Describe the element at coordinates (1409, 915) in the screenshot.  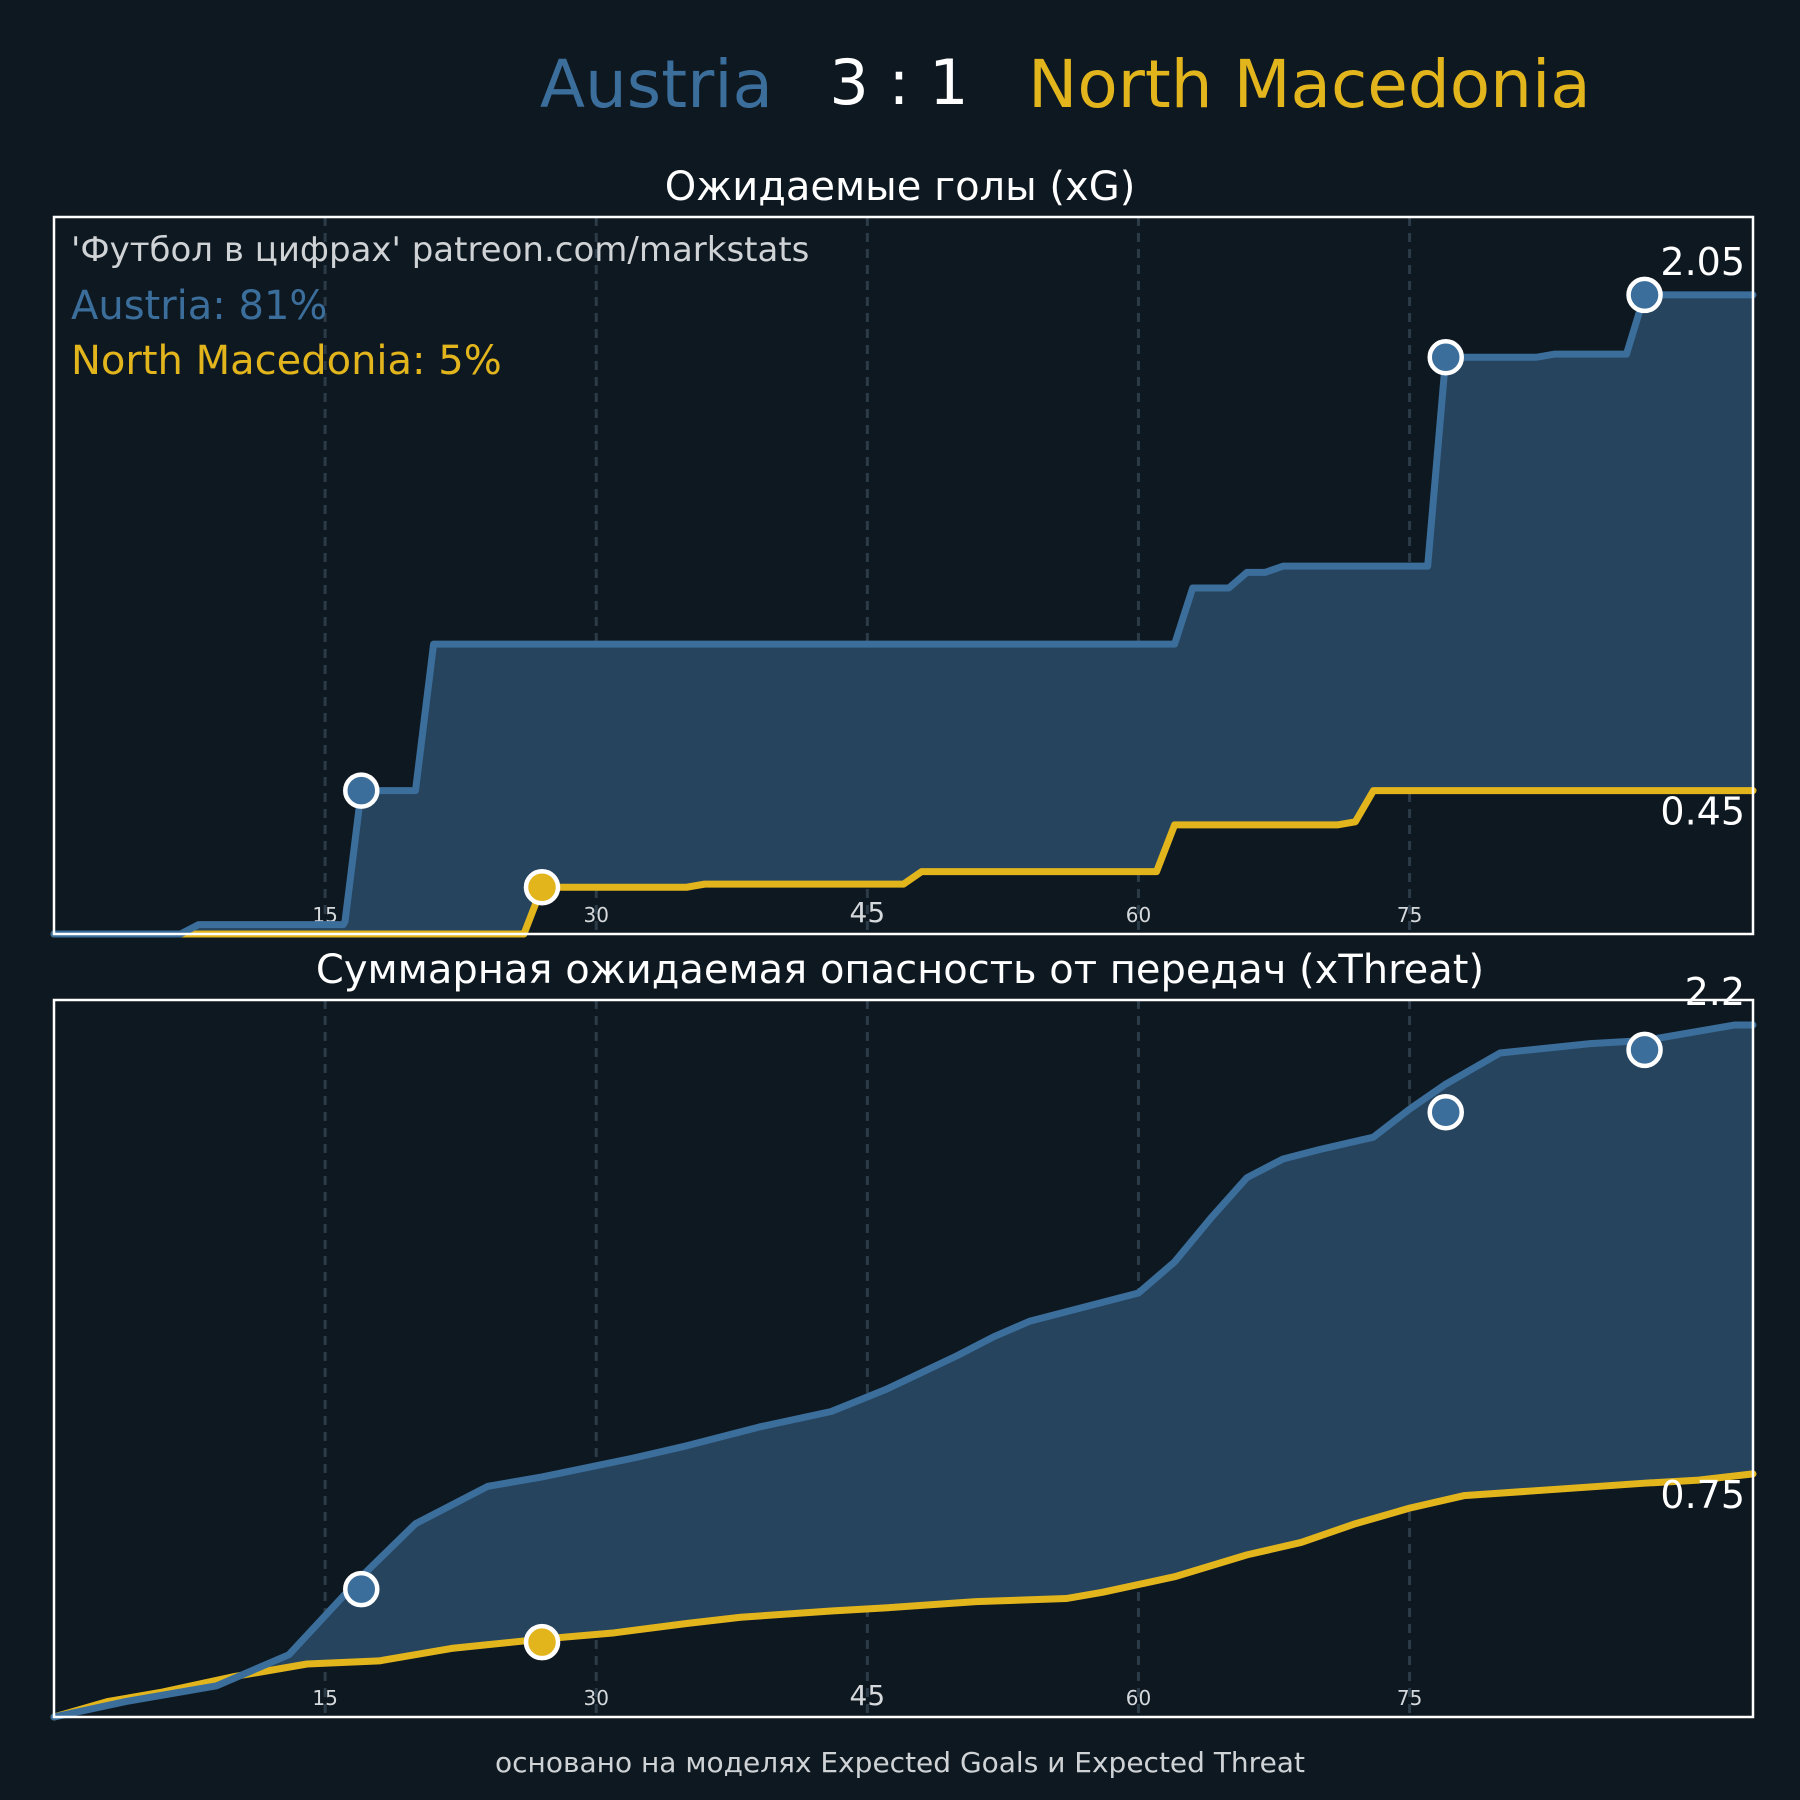
I see `xg-x-tick-label-75: 75` at that location.